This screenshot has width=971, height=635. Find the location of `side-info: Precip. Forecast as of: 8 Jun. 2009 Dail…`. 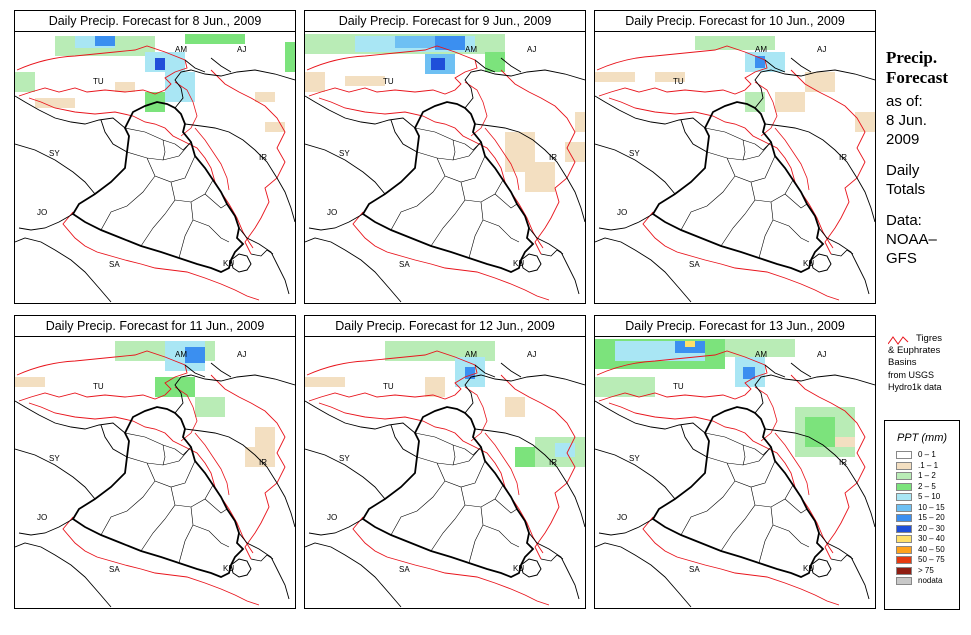

side-info: Precip. Forecast as of: 8 Jun. 2009 Dail… is located at coordinates (917, 158).